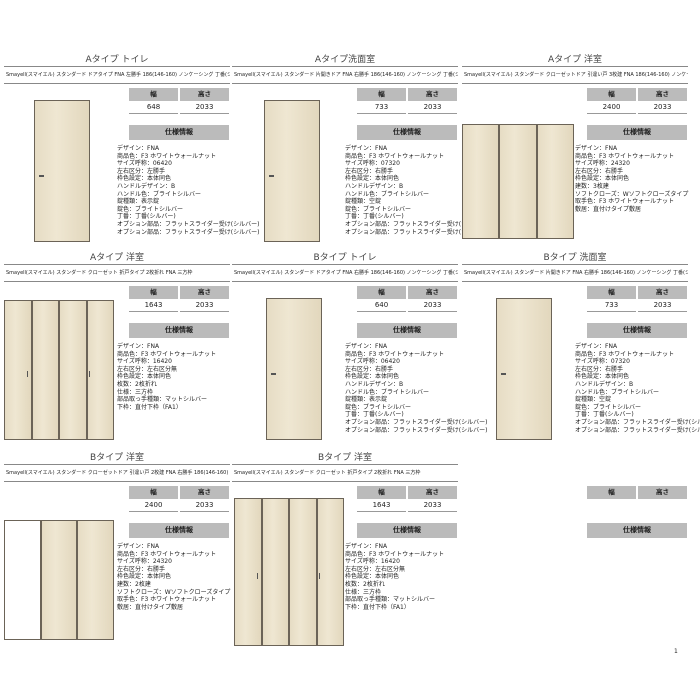  I want to click on table-value: 2400, so click(153, 506).